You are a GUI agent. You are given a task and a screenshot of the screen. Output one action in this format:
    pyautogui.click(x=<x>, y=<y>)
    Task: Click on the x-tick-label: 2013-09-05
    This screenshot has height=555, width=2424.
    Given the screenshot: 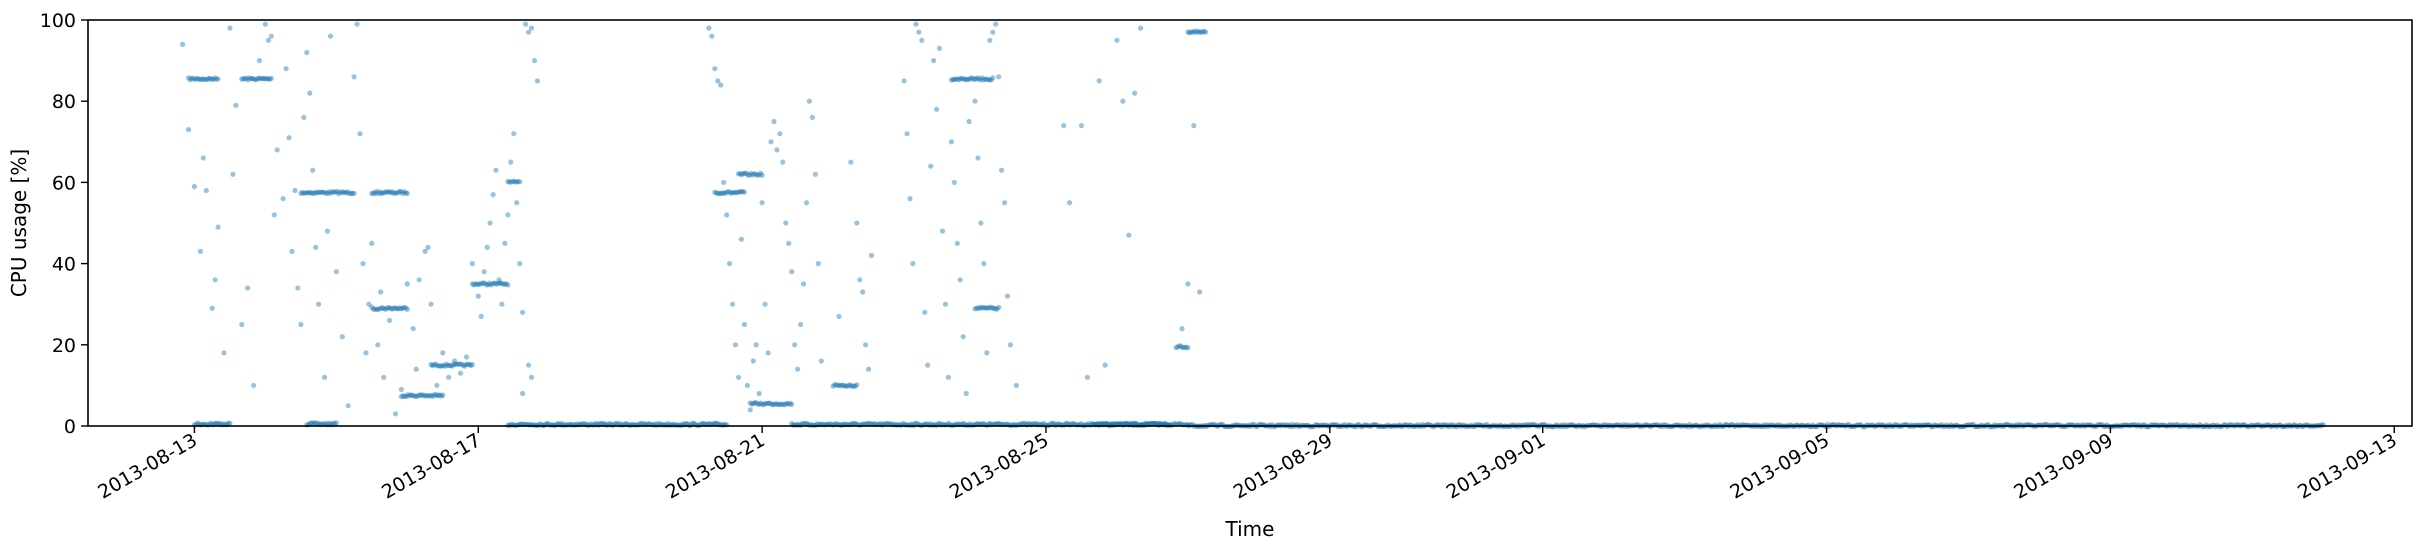 What is the action you would take?
    pyautogui.click(x=1779, y=466)
    